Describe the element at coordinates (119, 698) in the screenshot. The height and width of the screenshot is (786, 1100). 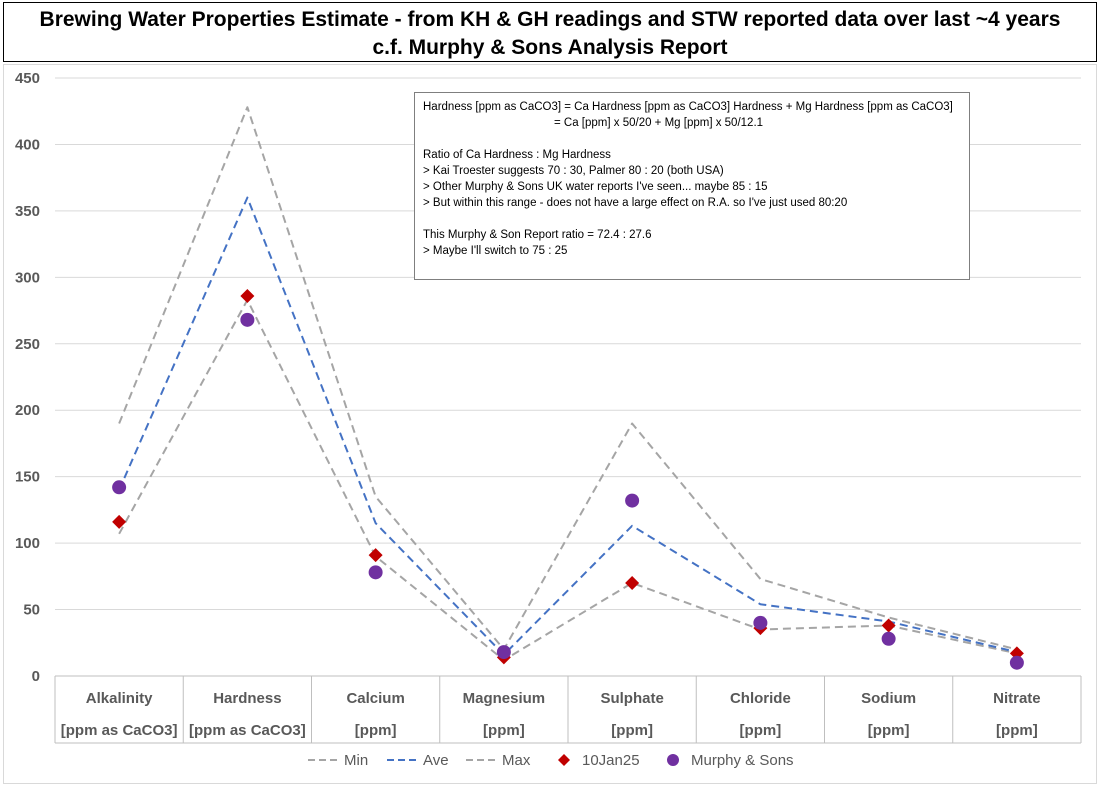
I see `x-category-label: Alkalinity` at that location.